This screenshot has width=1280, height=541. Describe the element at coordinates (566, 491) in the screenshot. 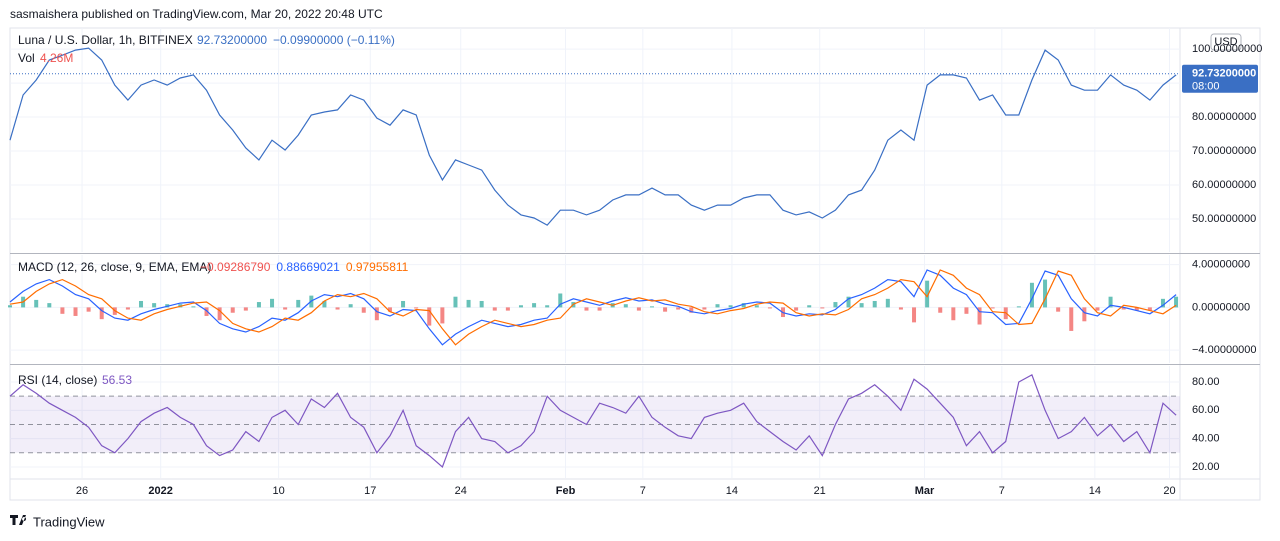

I see `x-tick-label: Feb` at that location.